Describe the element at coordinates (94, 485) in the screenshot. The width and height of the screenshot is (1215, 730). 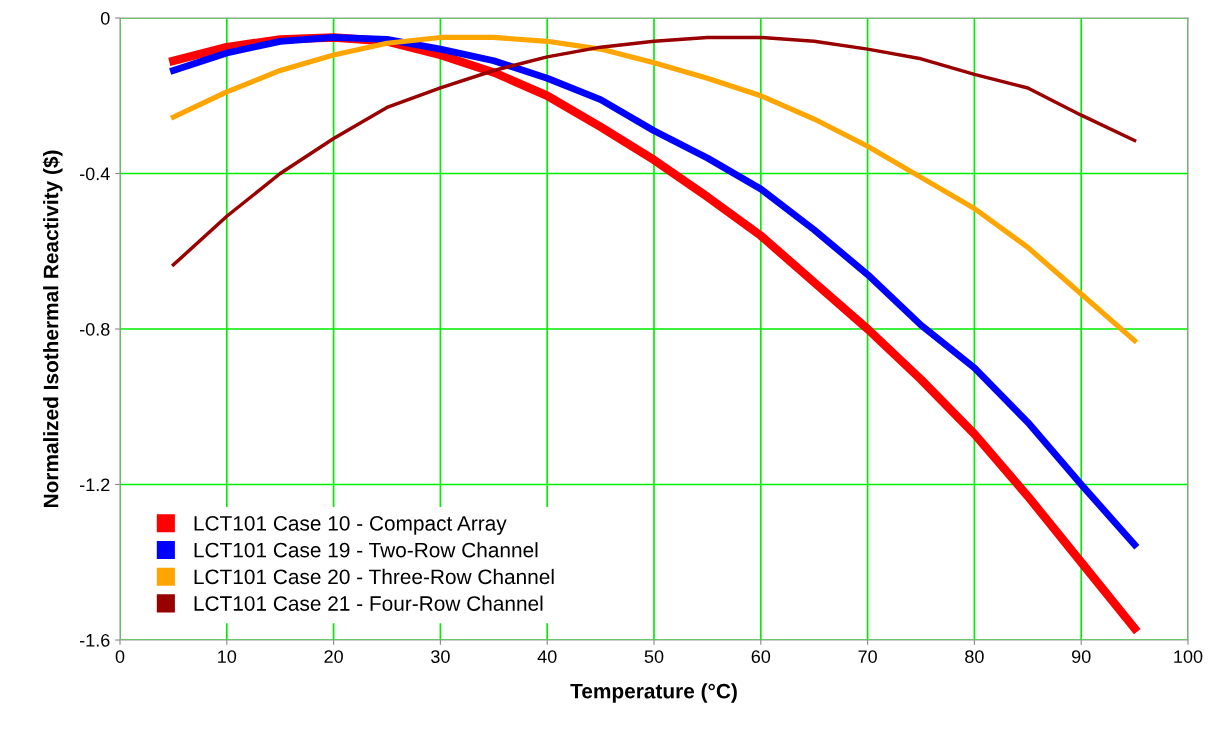
I see `y-tick-label: -1.2` at that location.